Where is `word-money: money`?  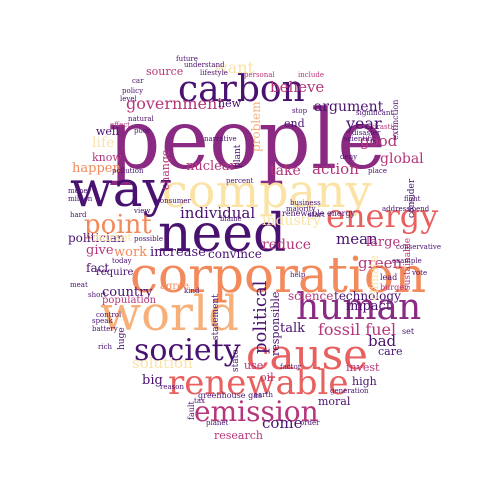
word-money: money is located at coordinates (80, 191).